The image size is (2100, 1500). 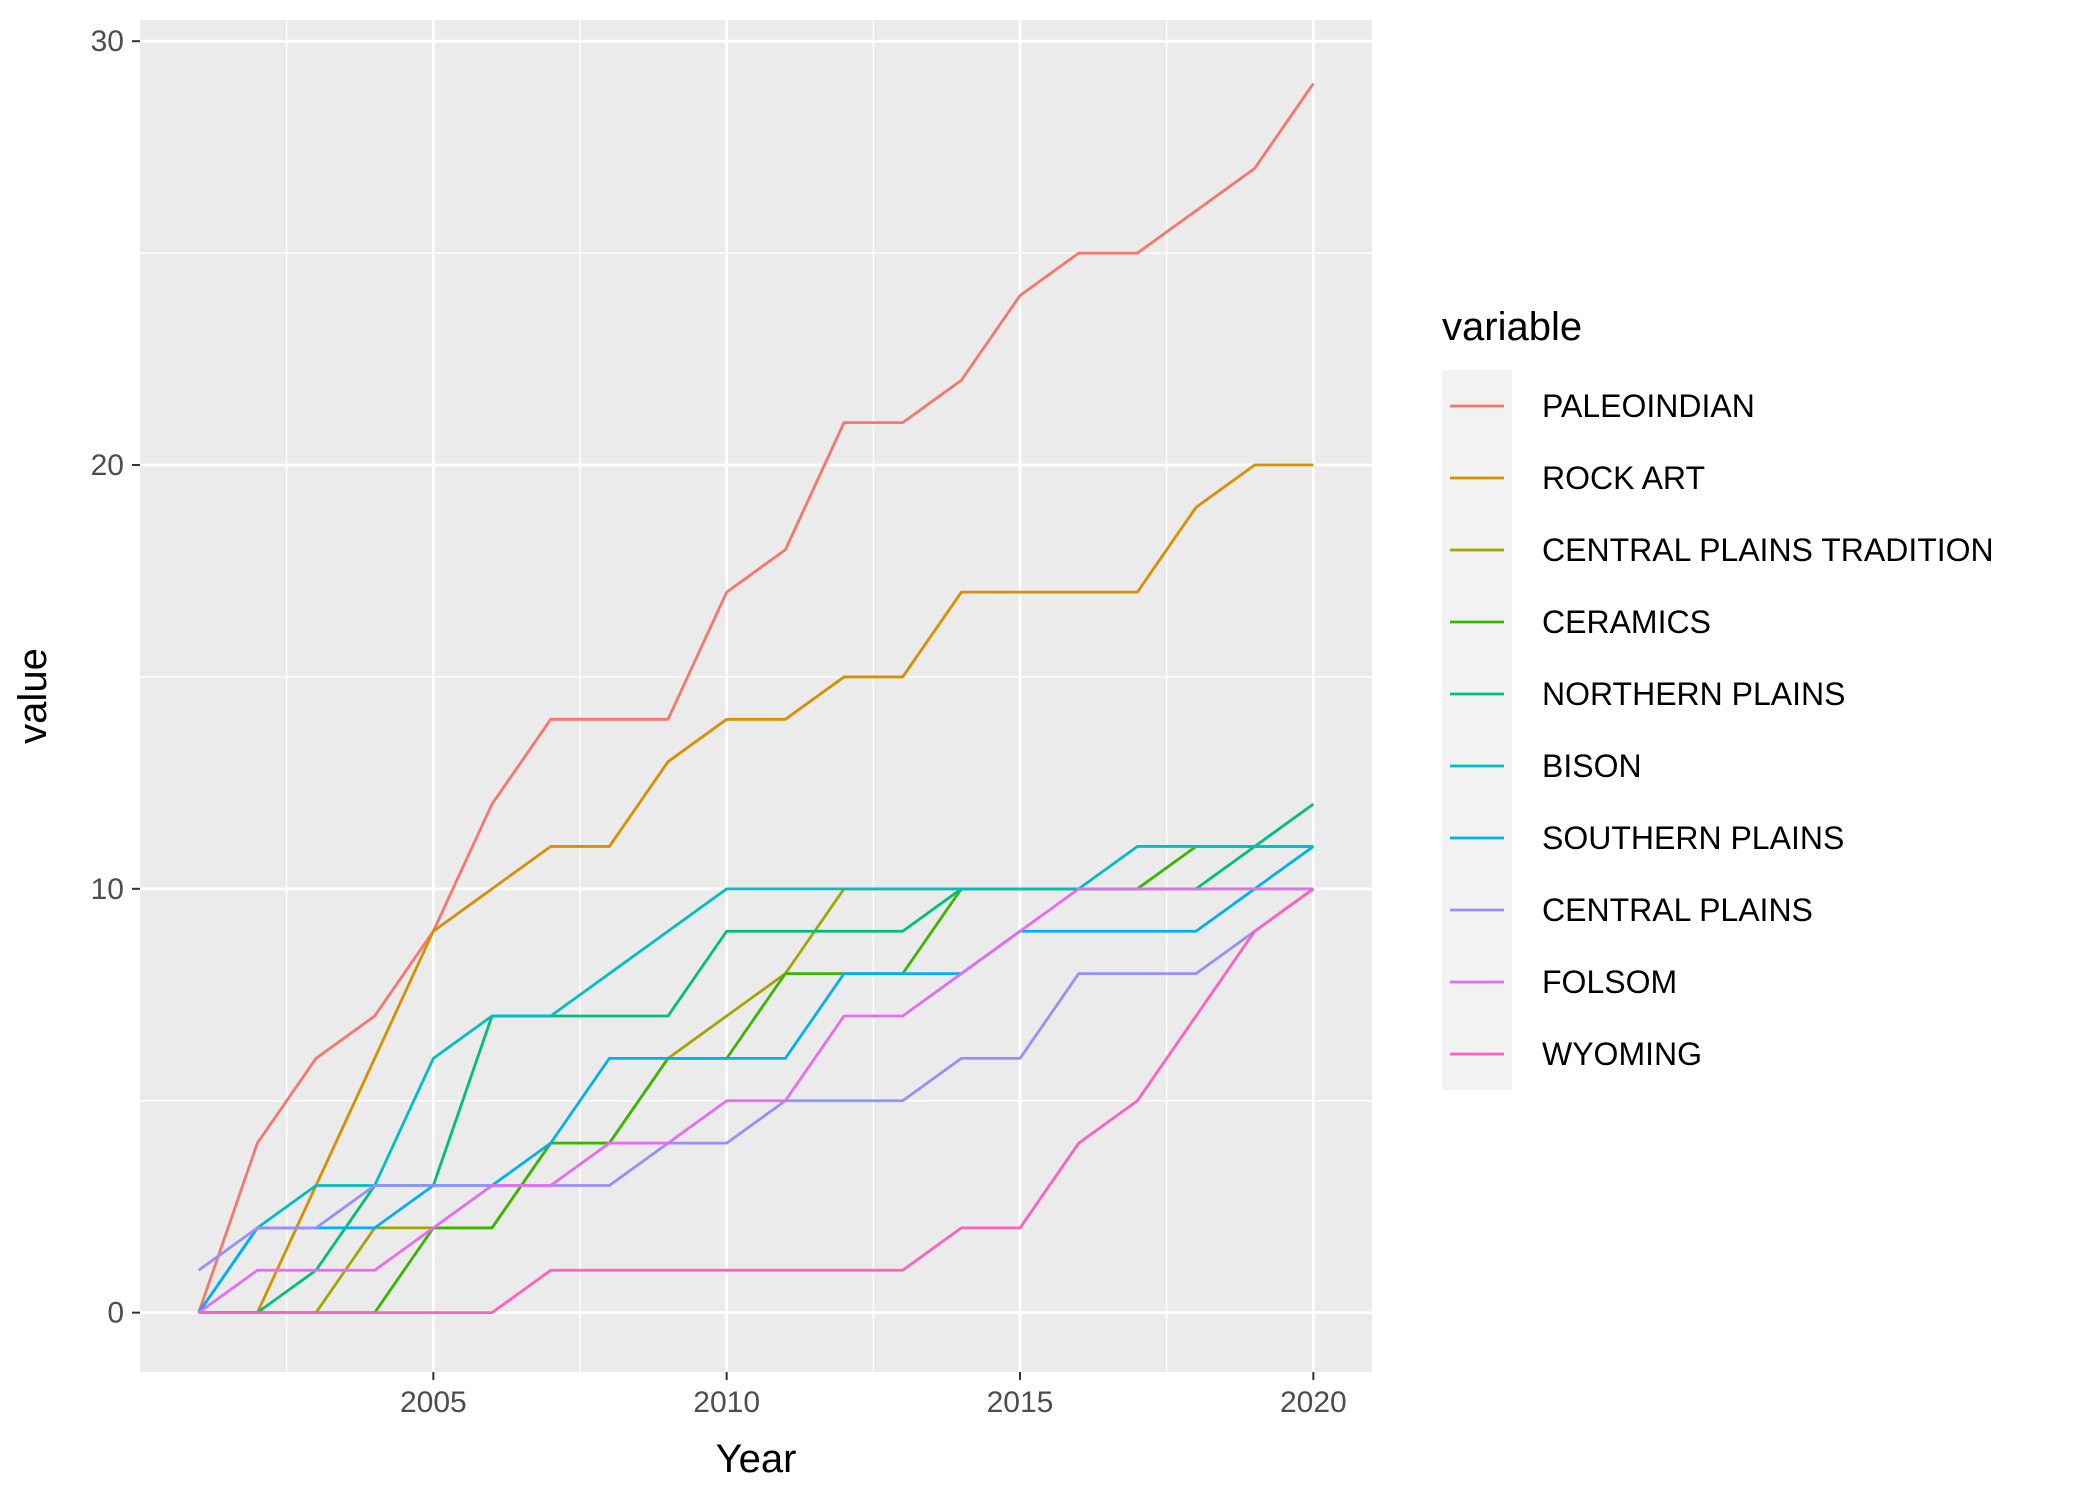 What do you see at coordinates (1693, 838) in the screenshot?
I see `legend-label: SOUTHERN PLAINS` at bounding box center [1693, 838].